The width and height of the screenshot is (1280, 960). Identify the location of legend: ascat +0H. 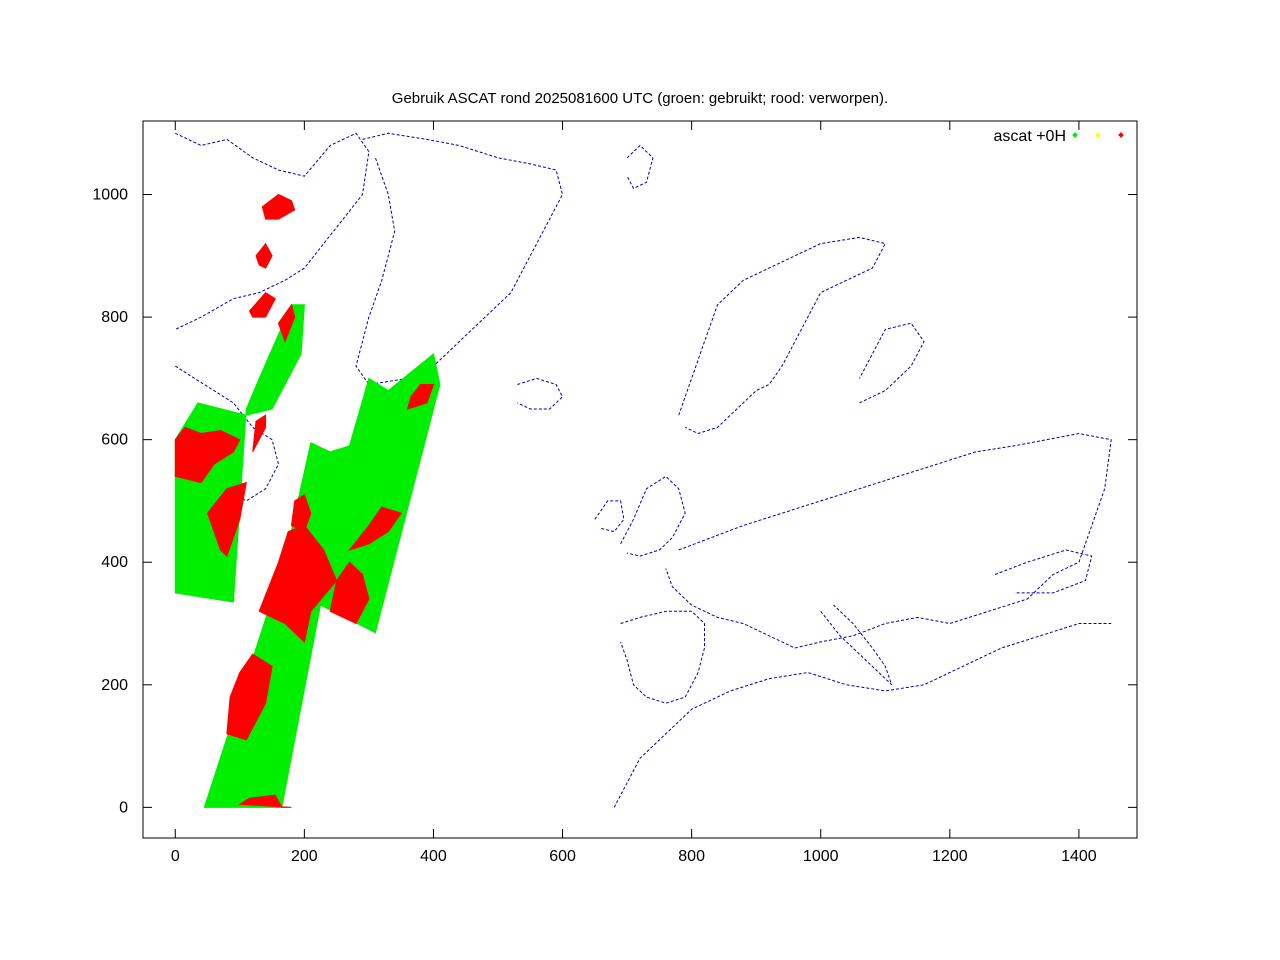
(1059, 136).